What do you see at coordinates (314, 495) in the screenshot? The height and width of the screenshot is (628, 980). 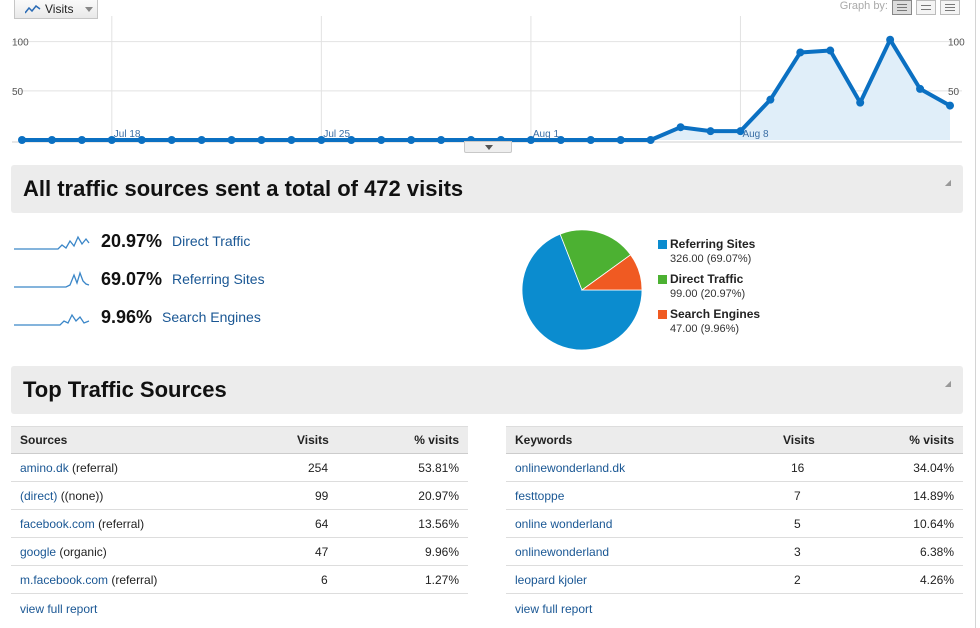 I see `visits-cell: 99` at bounding box center [314, 495].